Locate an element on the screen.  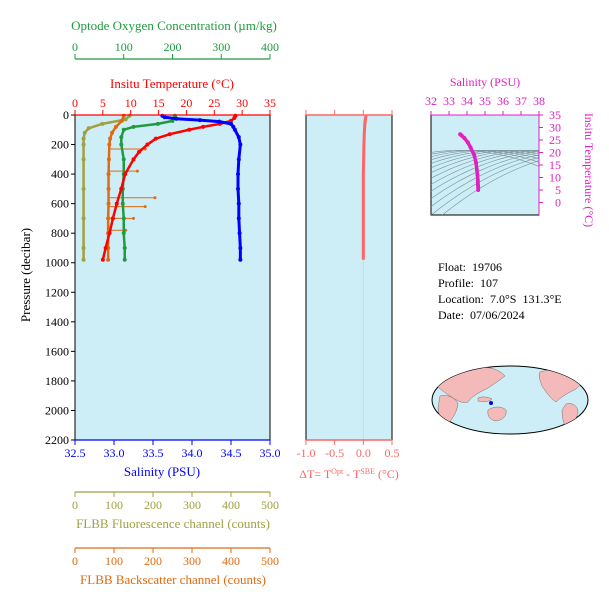
backscatter-tick-label: 300 is located at coordinates (192, 561).